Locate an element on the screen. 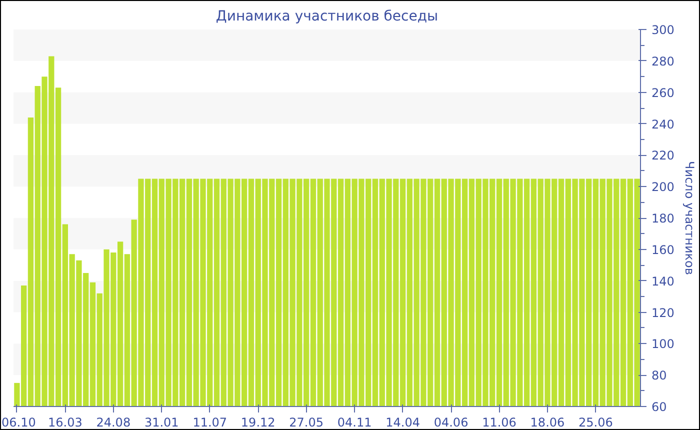  y-tick-label: 100 is located at coordinates (663, 344).